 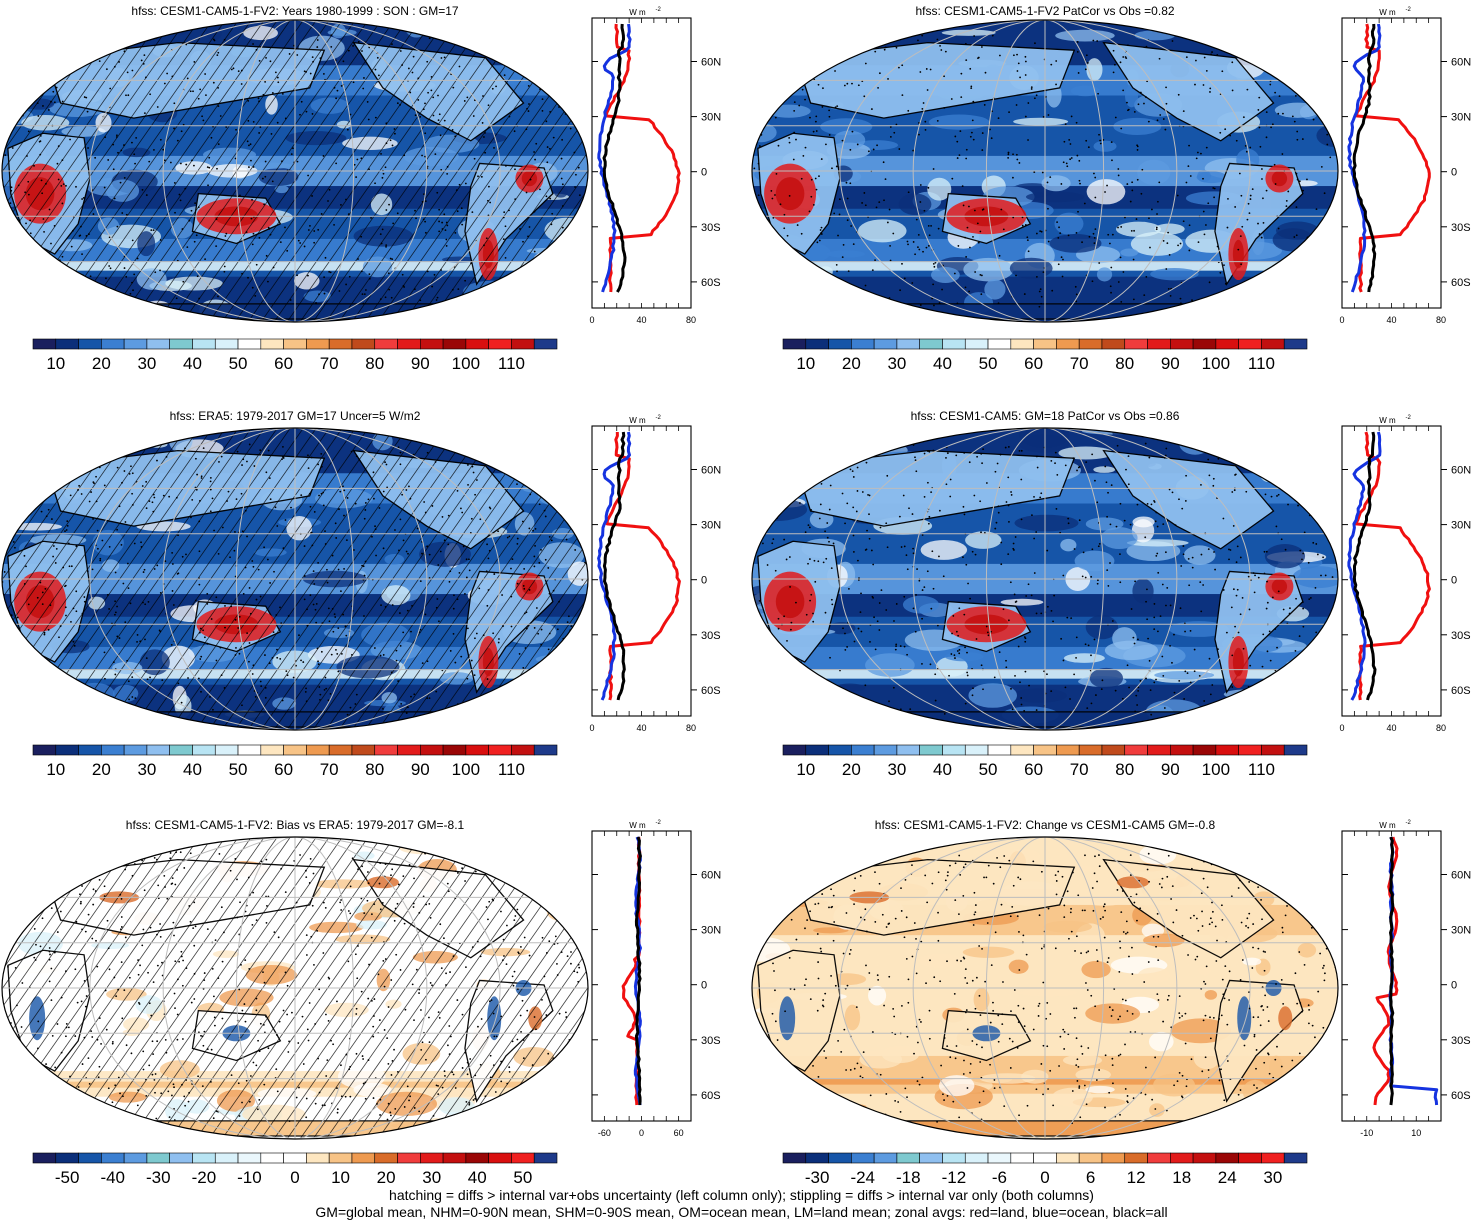 I want to click on colorbar-label: 6, so click(x=1090, y=1177).